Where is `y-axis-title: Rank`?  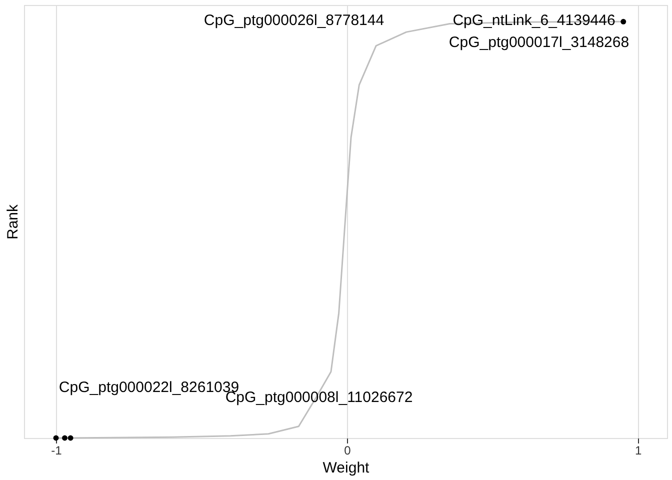 y-axis-title: Rank is located at coordinates (13, 222).